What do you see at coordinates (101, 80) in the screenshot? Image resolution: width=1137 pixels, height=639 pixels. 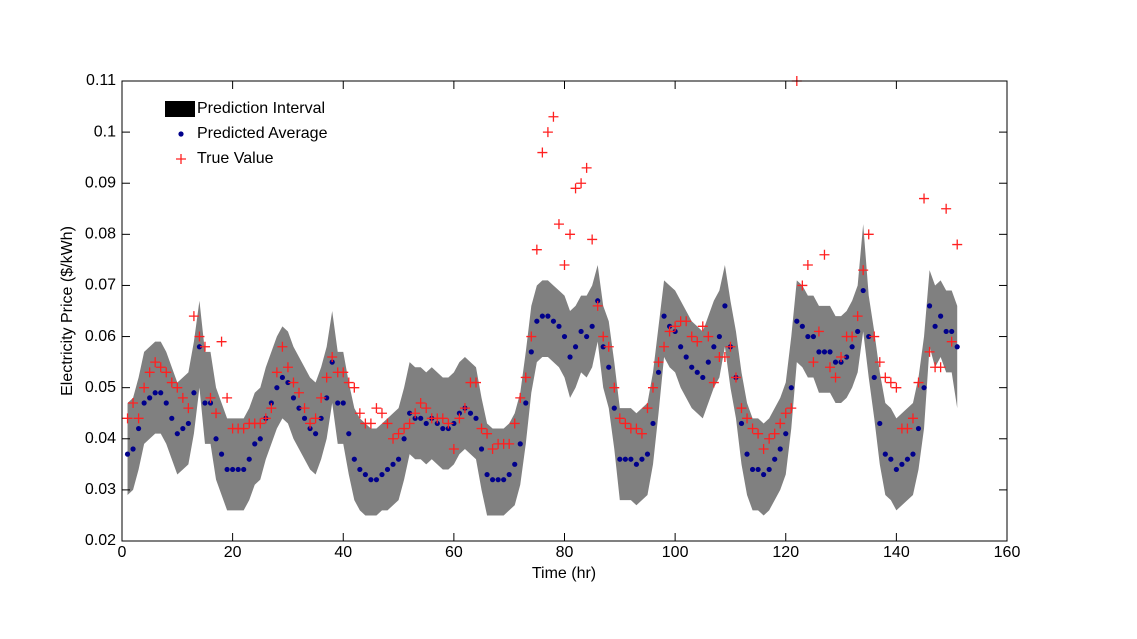 I see `y-tick-label: 0.11` at bounding box center [101, 80].